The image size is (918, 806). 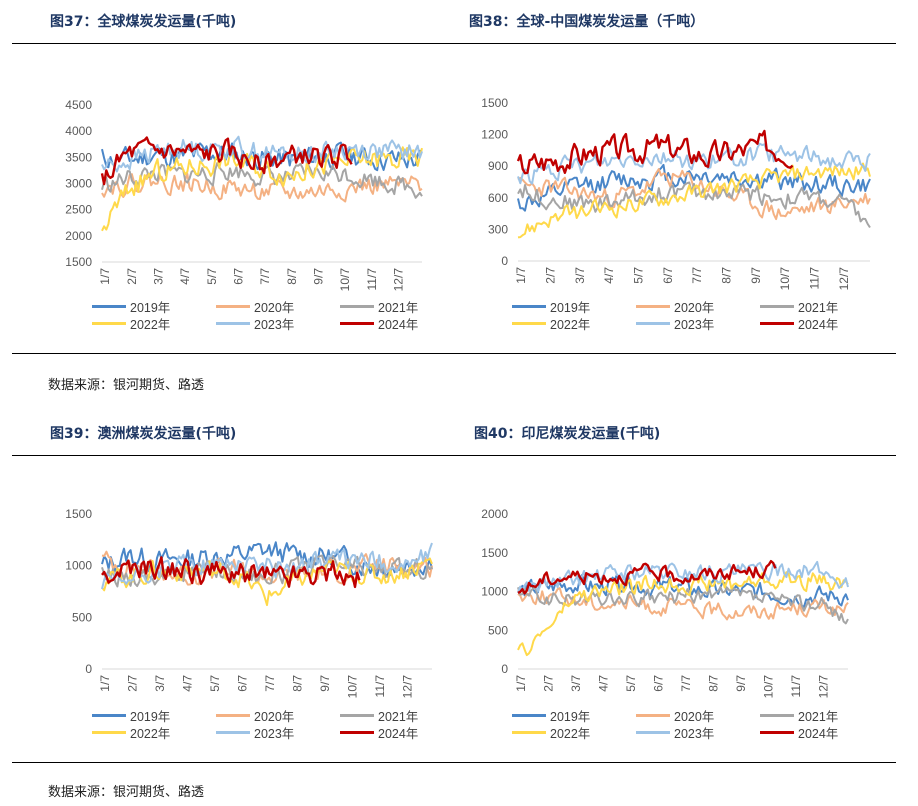 I want to click on x-tick-label: 5/7, so click(x=631, y=683).